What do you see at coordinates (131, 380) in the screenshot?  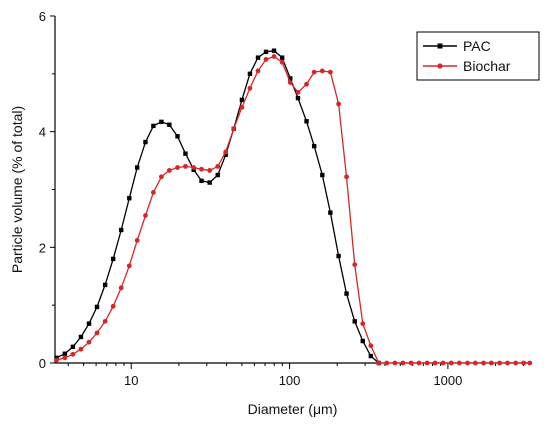 I see `x-tick-label: 10` at bounding box center [131, 380].